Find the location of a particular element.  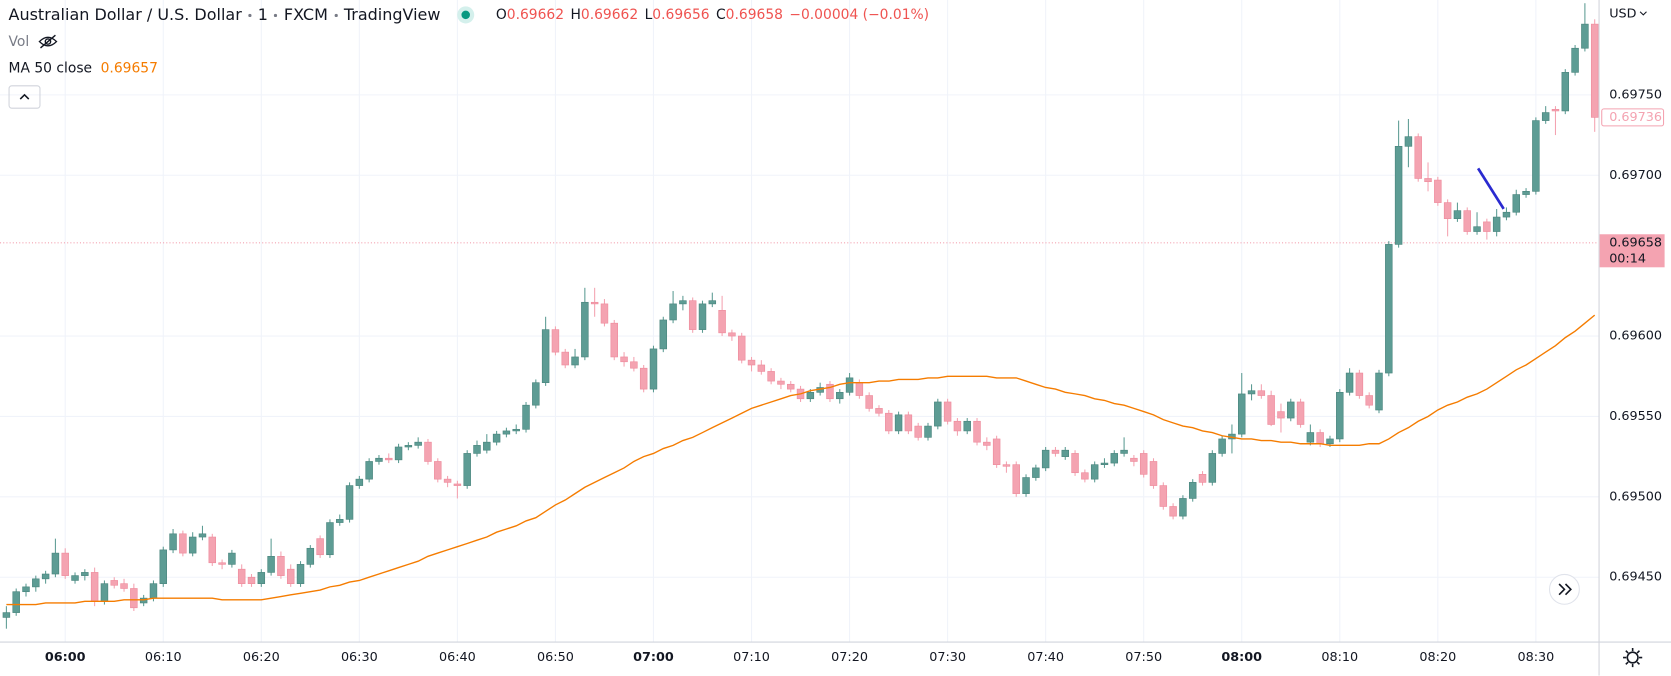

collapse-legend-button is located at coordinates (24, 97).